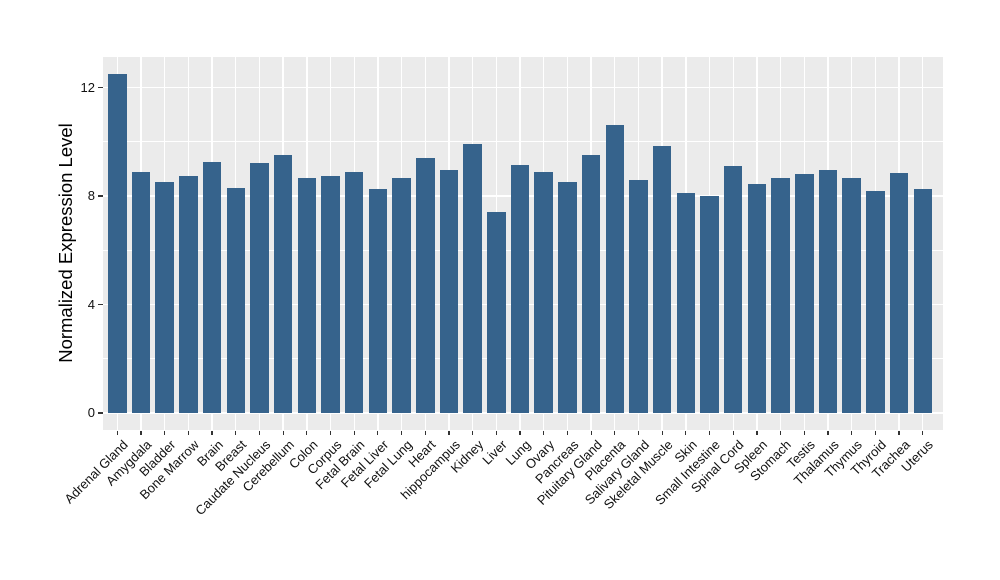 This screenshot has height=580, width=1000. Describe the element at coordinates (91, 196) in the screenshot. I see `y-tick-label: 8` at that location.